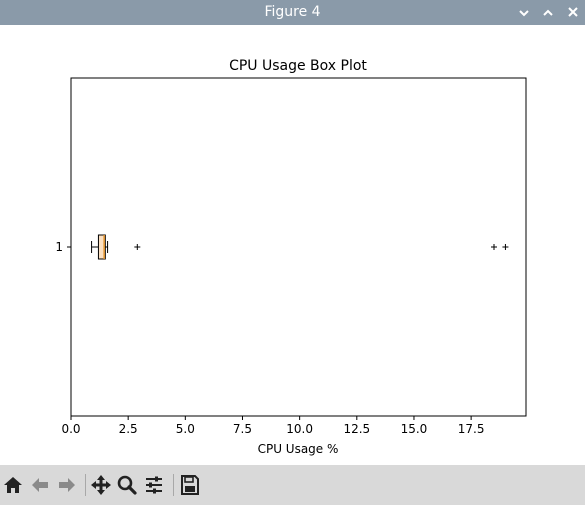 The image size is (585, 505). Describe the element at coordinates (298, 66) in the screenshot. I see `chart-title: CPU Usage Box Plot` at that location.